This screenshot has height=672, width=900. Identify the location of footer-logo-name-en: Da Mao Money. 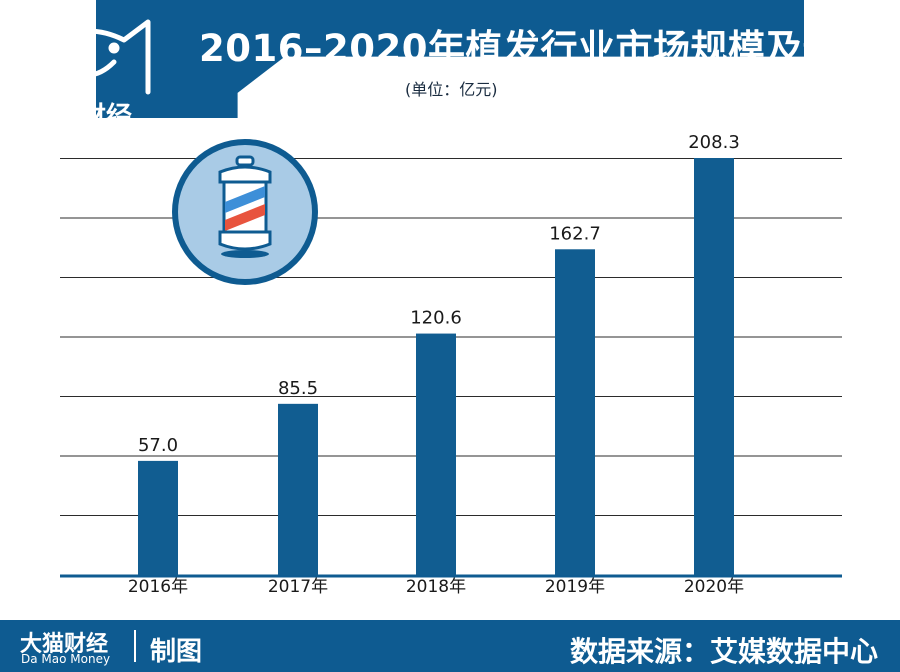
(66, 659).